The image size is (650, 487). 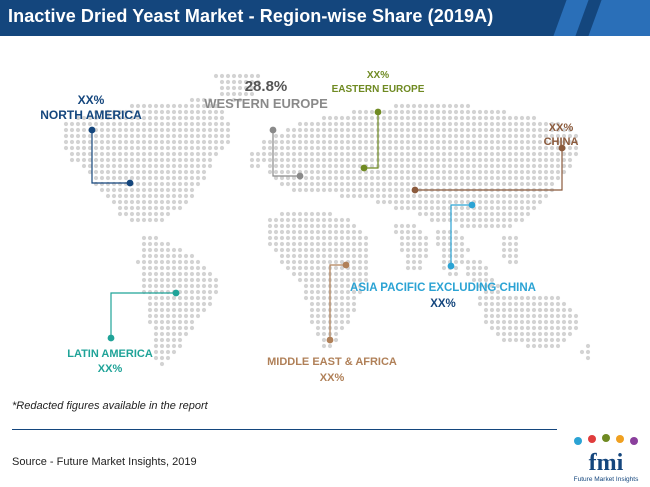 I want to click on region-name: ASIA PACIFIC EXCLUDING CHINA, so click(x=443, y=288).